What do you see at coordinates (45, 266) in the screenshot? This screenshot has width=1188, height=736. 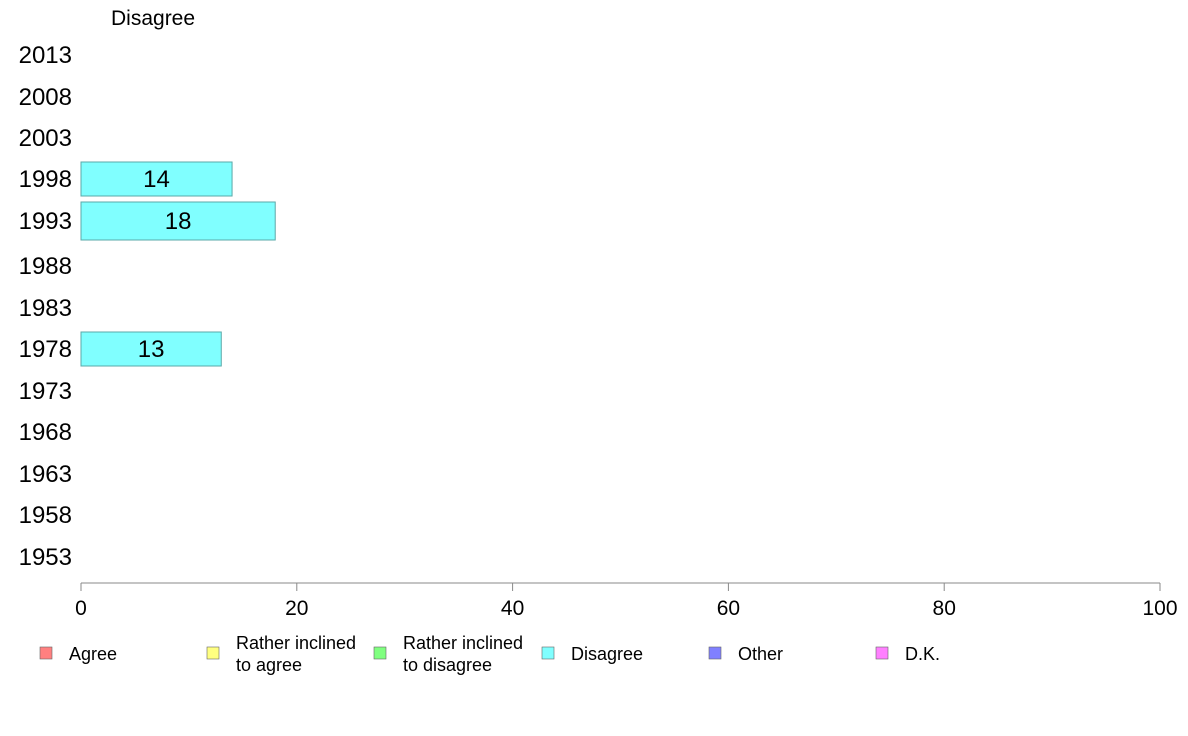 I see `category-label: 1988` at bounding box center [45, 266].